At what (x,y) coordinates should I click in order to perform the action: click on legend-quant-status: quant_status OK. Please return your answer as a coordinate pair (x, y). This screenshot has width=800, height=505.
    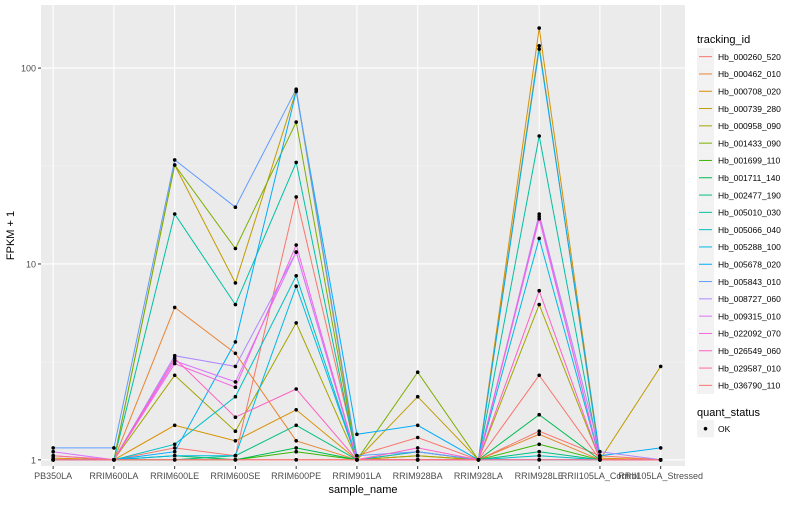
    Looking at the image, I should click on (728, 422).